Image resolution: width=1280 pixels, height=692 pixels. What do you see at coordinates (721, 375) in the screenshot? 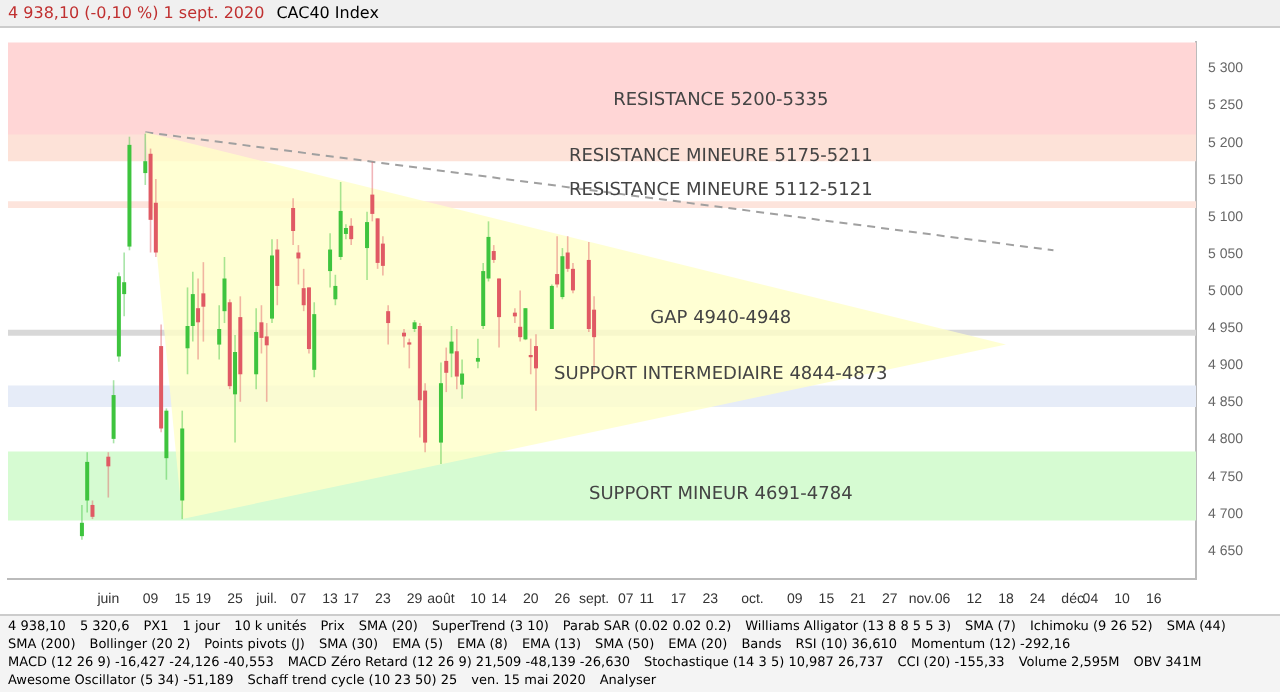
I see `band-label: SUPPORT INTERMEDIAIRE 4844-4873` at bounding box center [721, 375].